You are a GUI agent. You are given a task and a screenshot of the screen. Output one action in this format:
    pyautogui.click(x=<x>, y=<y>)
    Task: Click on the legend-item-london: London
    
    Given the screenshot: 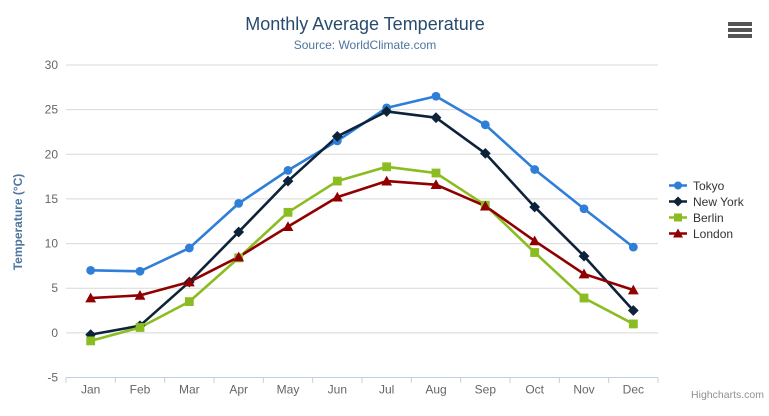 What is the action you would take?
    pyautogui.click(x=706, y=233)
    